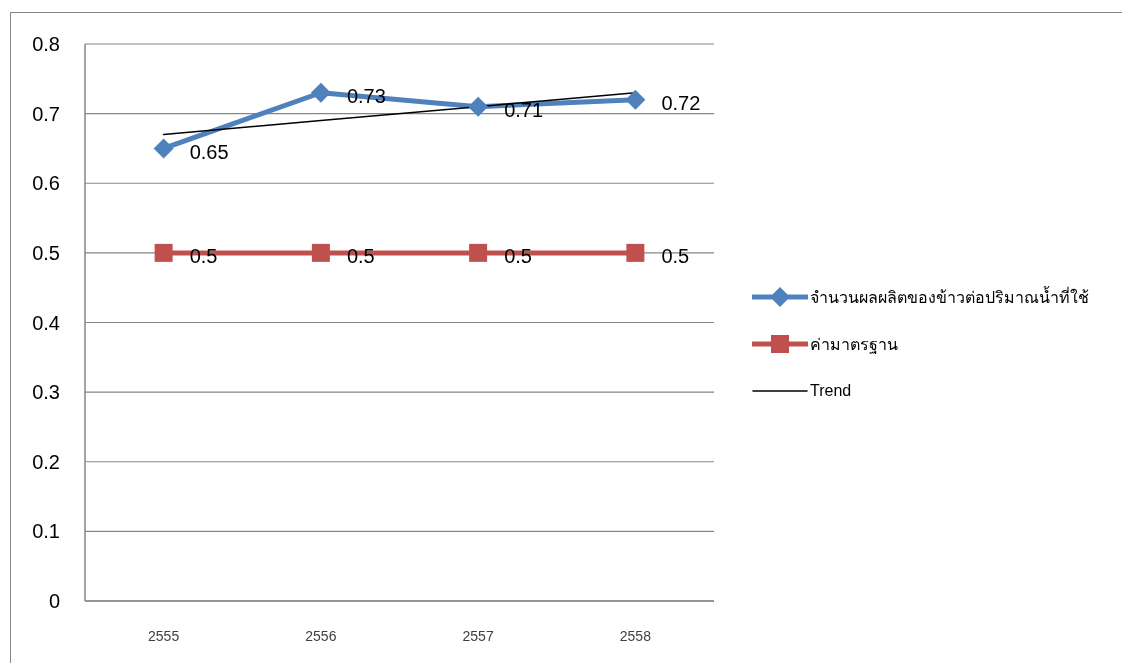 The height and width of the screenshot is (663, 1122). Describe the element at coordinates (46, 461) in the screenshot. I see `y-tick-label: 0.2` at that location.